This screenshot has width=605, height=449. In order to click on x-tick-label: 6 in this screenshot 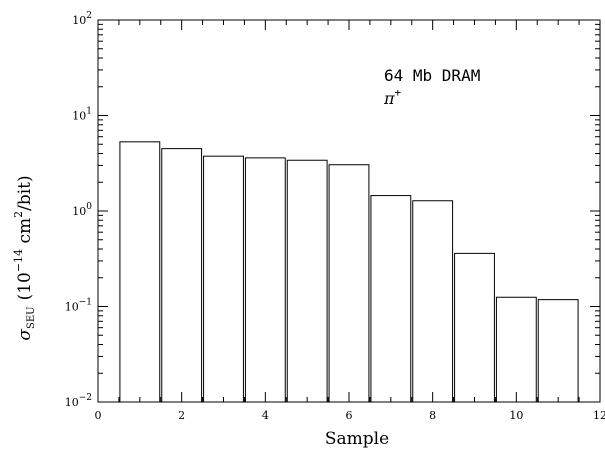, I will do `click(349, 415)`.